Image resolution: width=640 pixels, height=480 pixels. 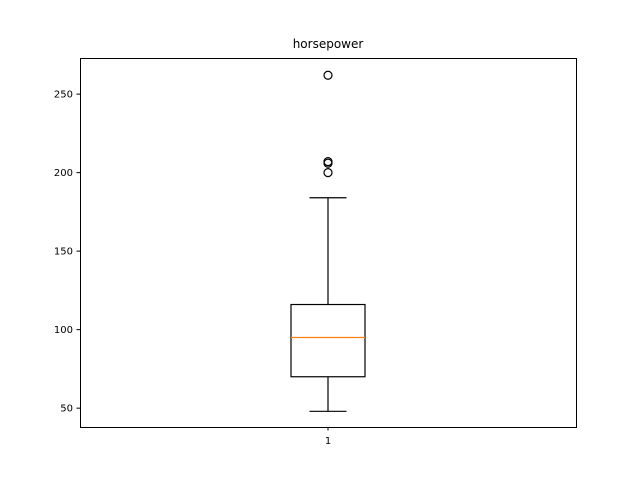 I want to click on x-tick-label: 1, so click(x=328, y=441).